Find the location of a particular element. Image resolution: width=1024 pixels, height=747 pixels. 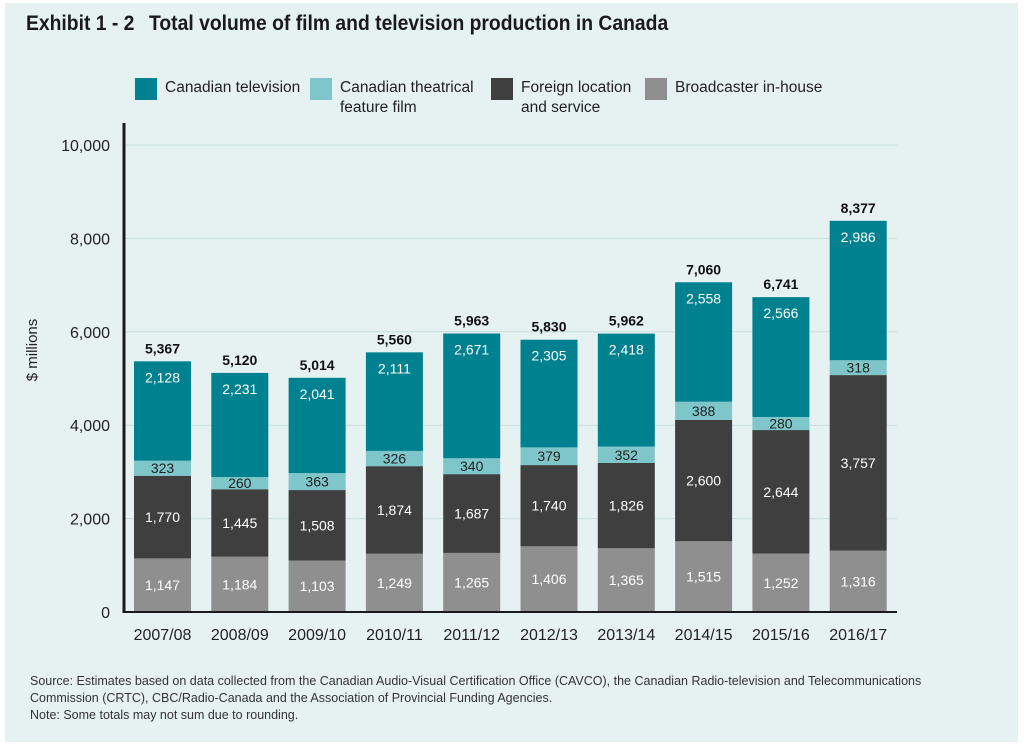

data-label: 388 is located at coordinates (704, 411).